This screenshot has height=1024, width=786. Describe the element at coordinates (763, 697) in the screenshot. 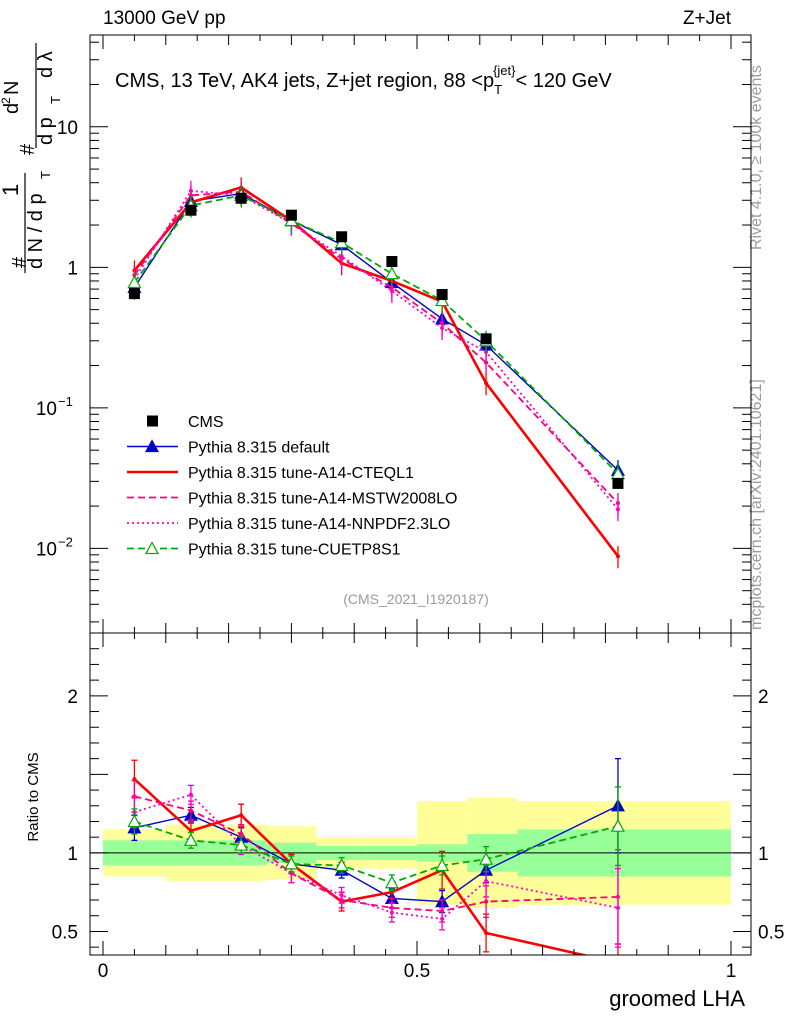

I see `ratio-y-tick-label-right: 2` at that location.